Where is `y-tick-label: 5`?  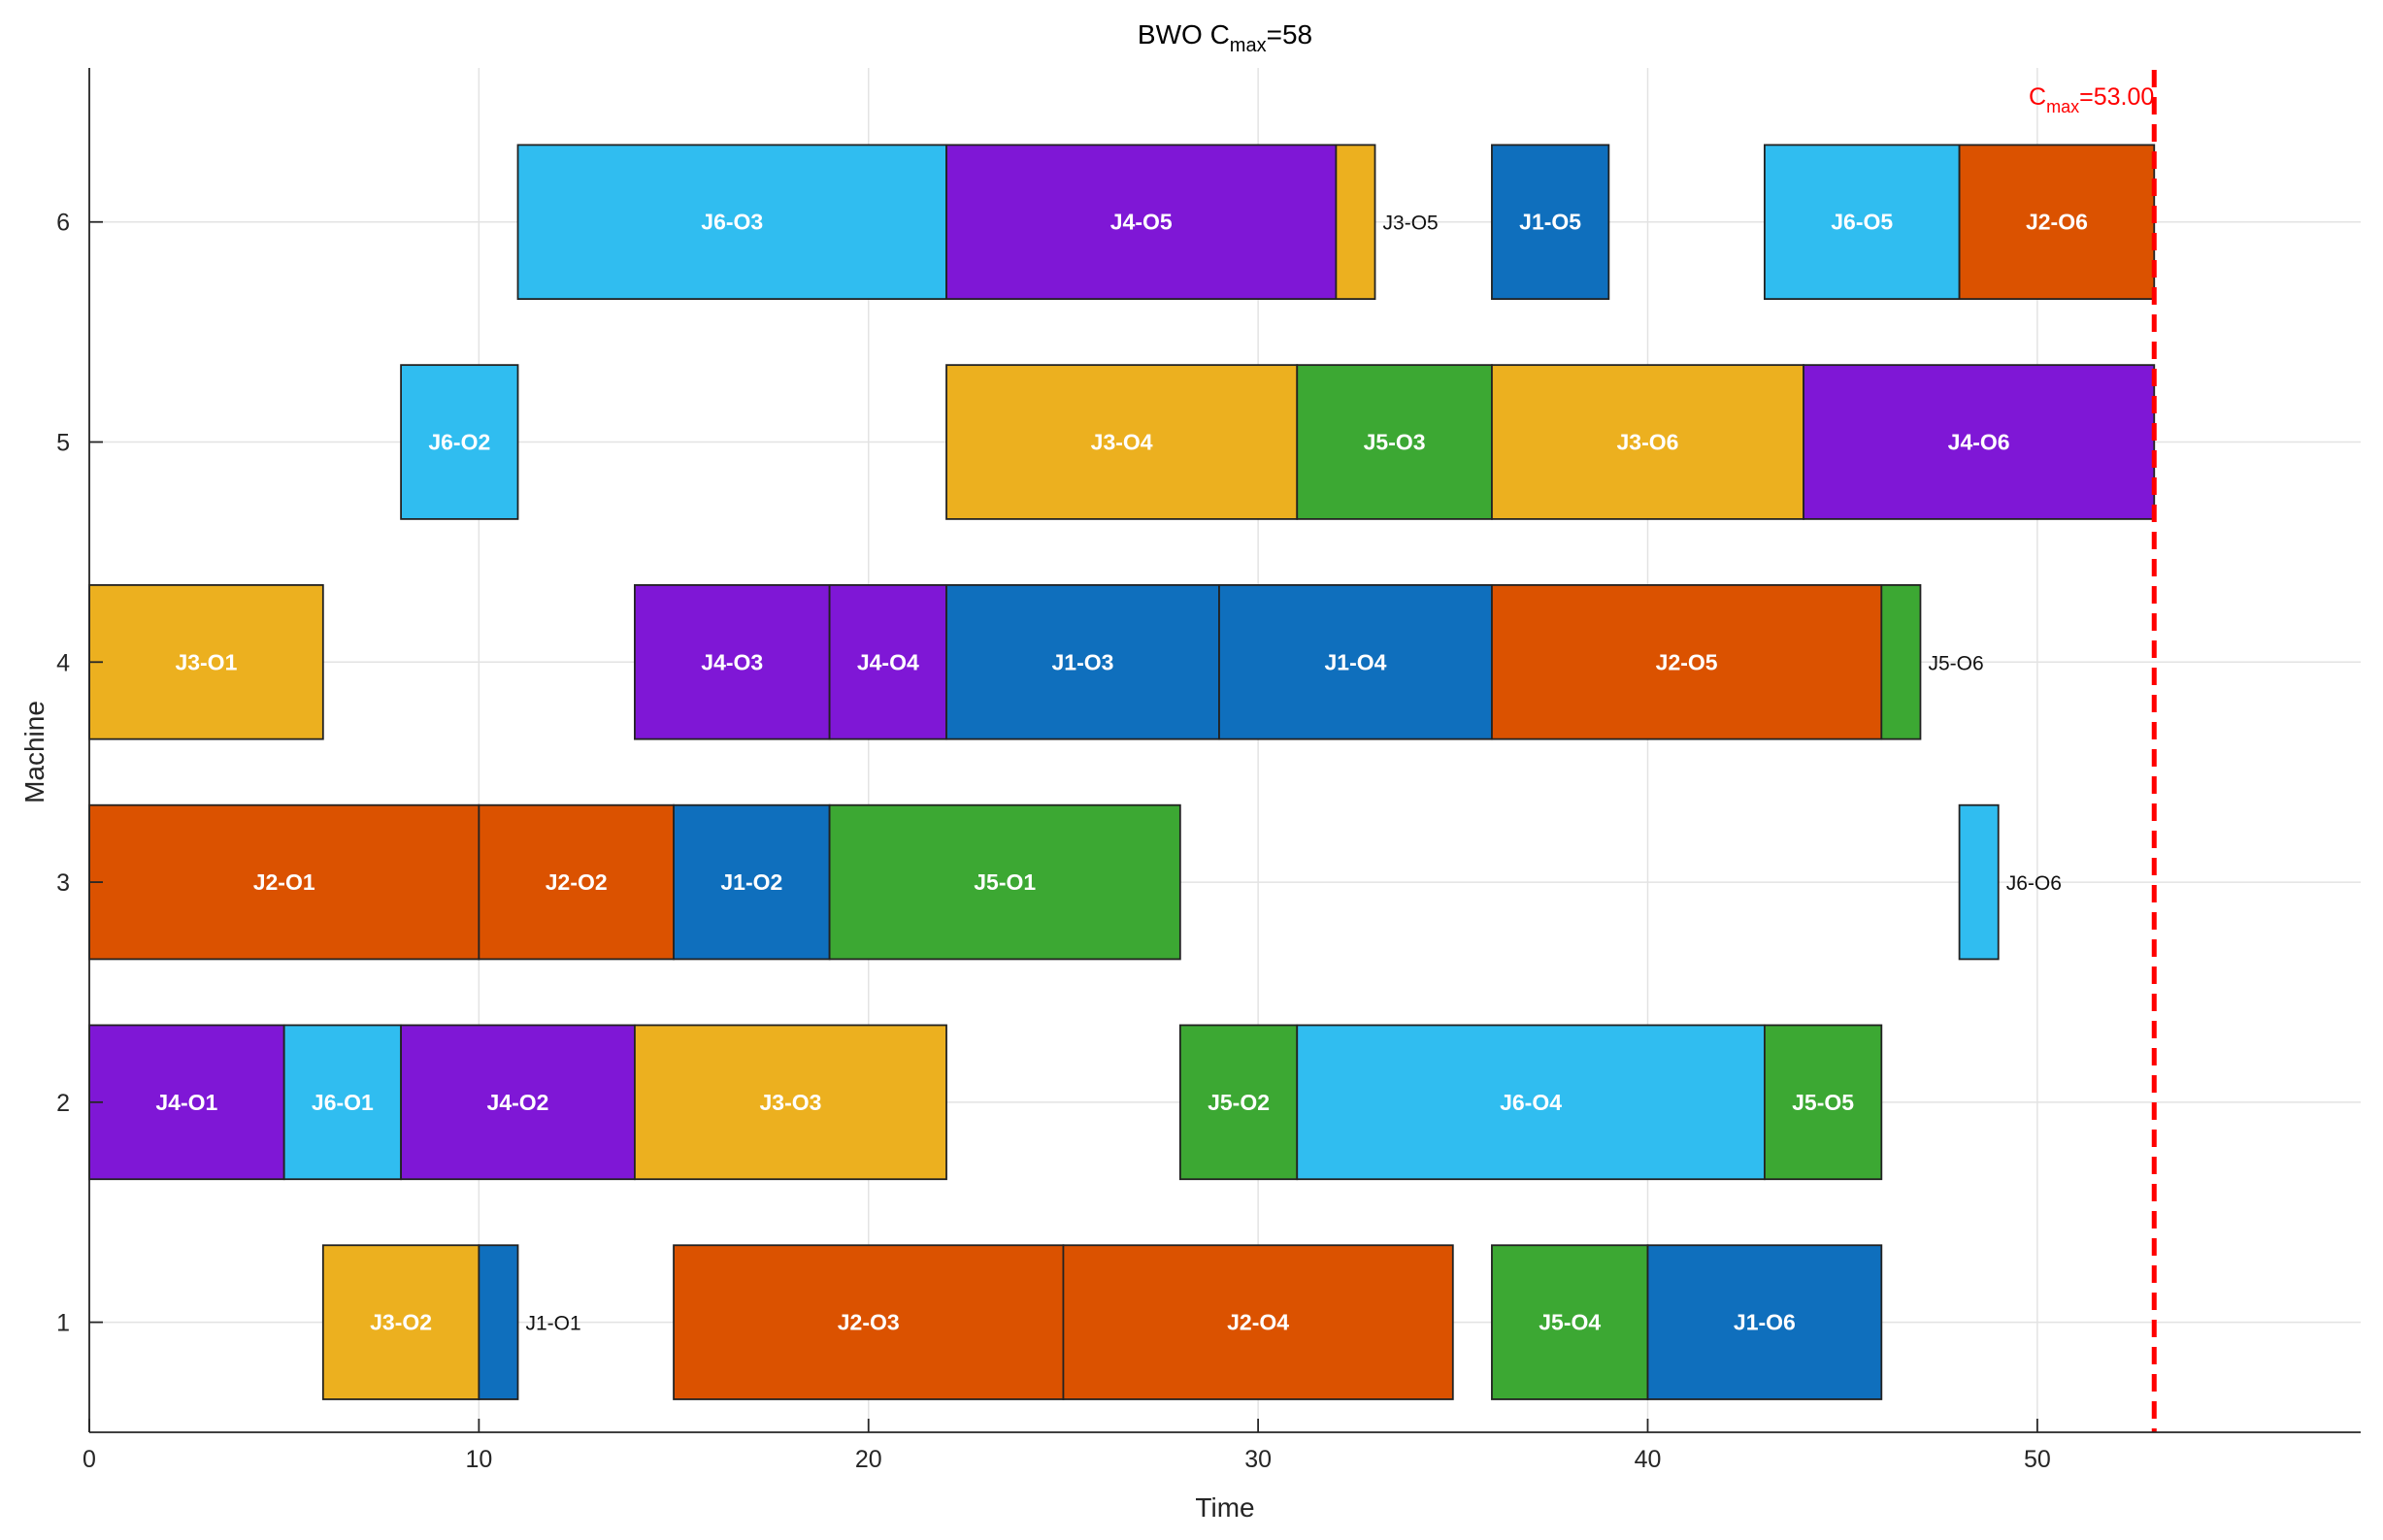
y-tick-label: 5 is located at coordinates (63, 444).